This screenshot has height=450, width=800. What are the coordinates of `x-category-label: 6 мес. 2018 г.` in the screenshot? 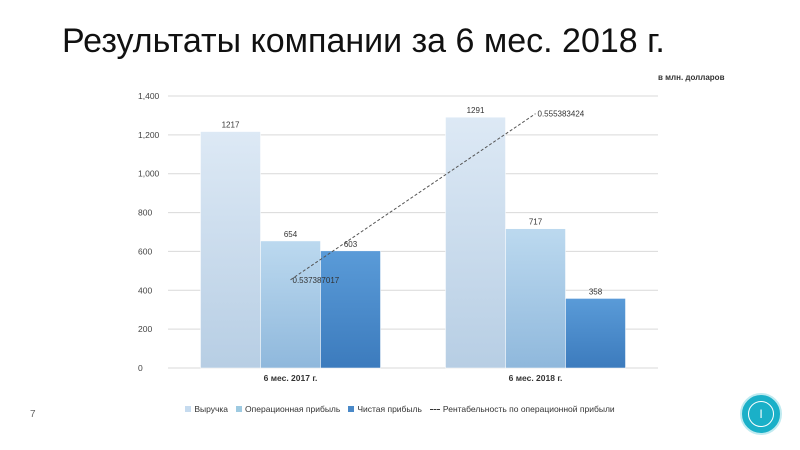 It's located at (536, 378).